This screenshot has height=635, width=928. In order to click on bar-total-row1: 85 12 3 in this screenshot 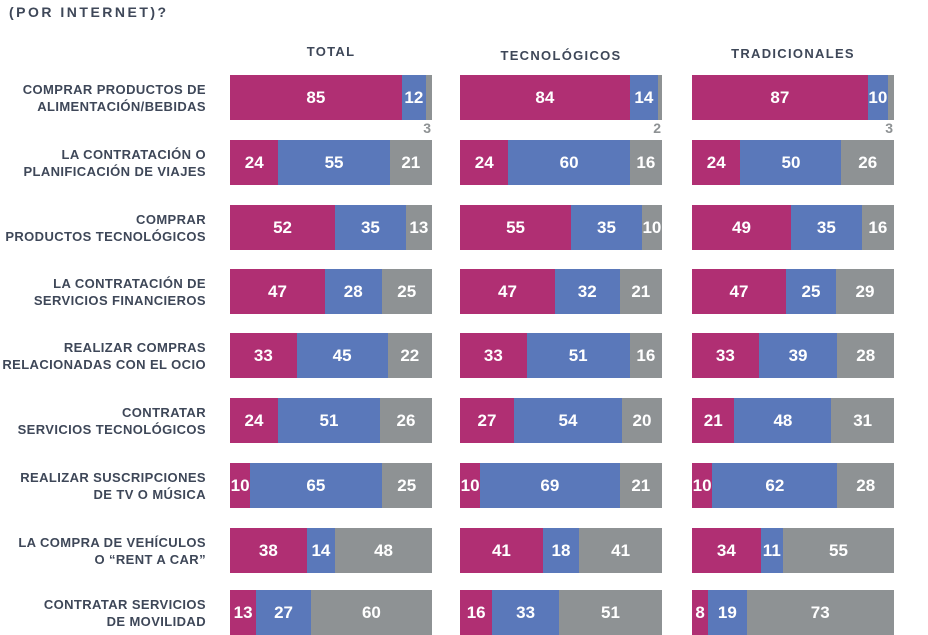, I will do `click(331, 105)`.